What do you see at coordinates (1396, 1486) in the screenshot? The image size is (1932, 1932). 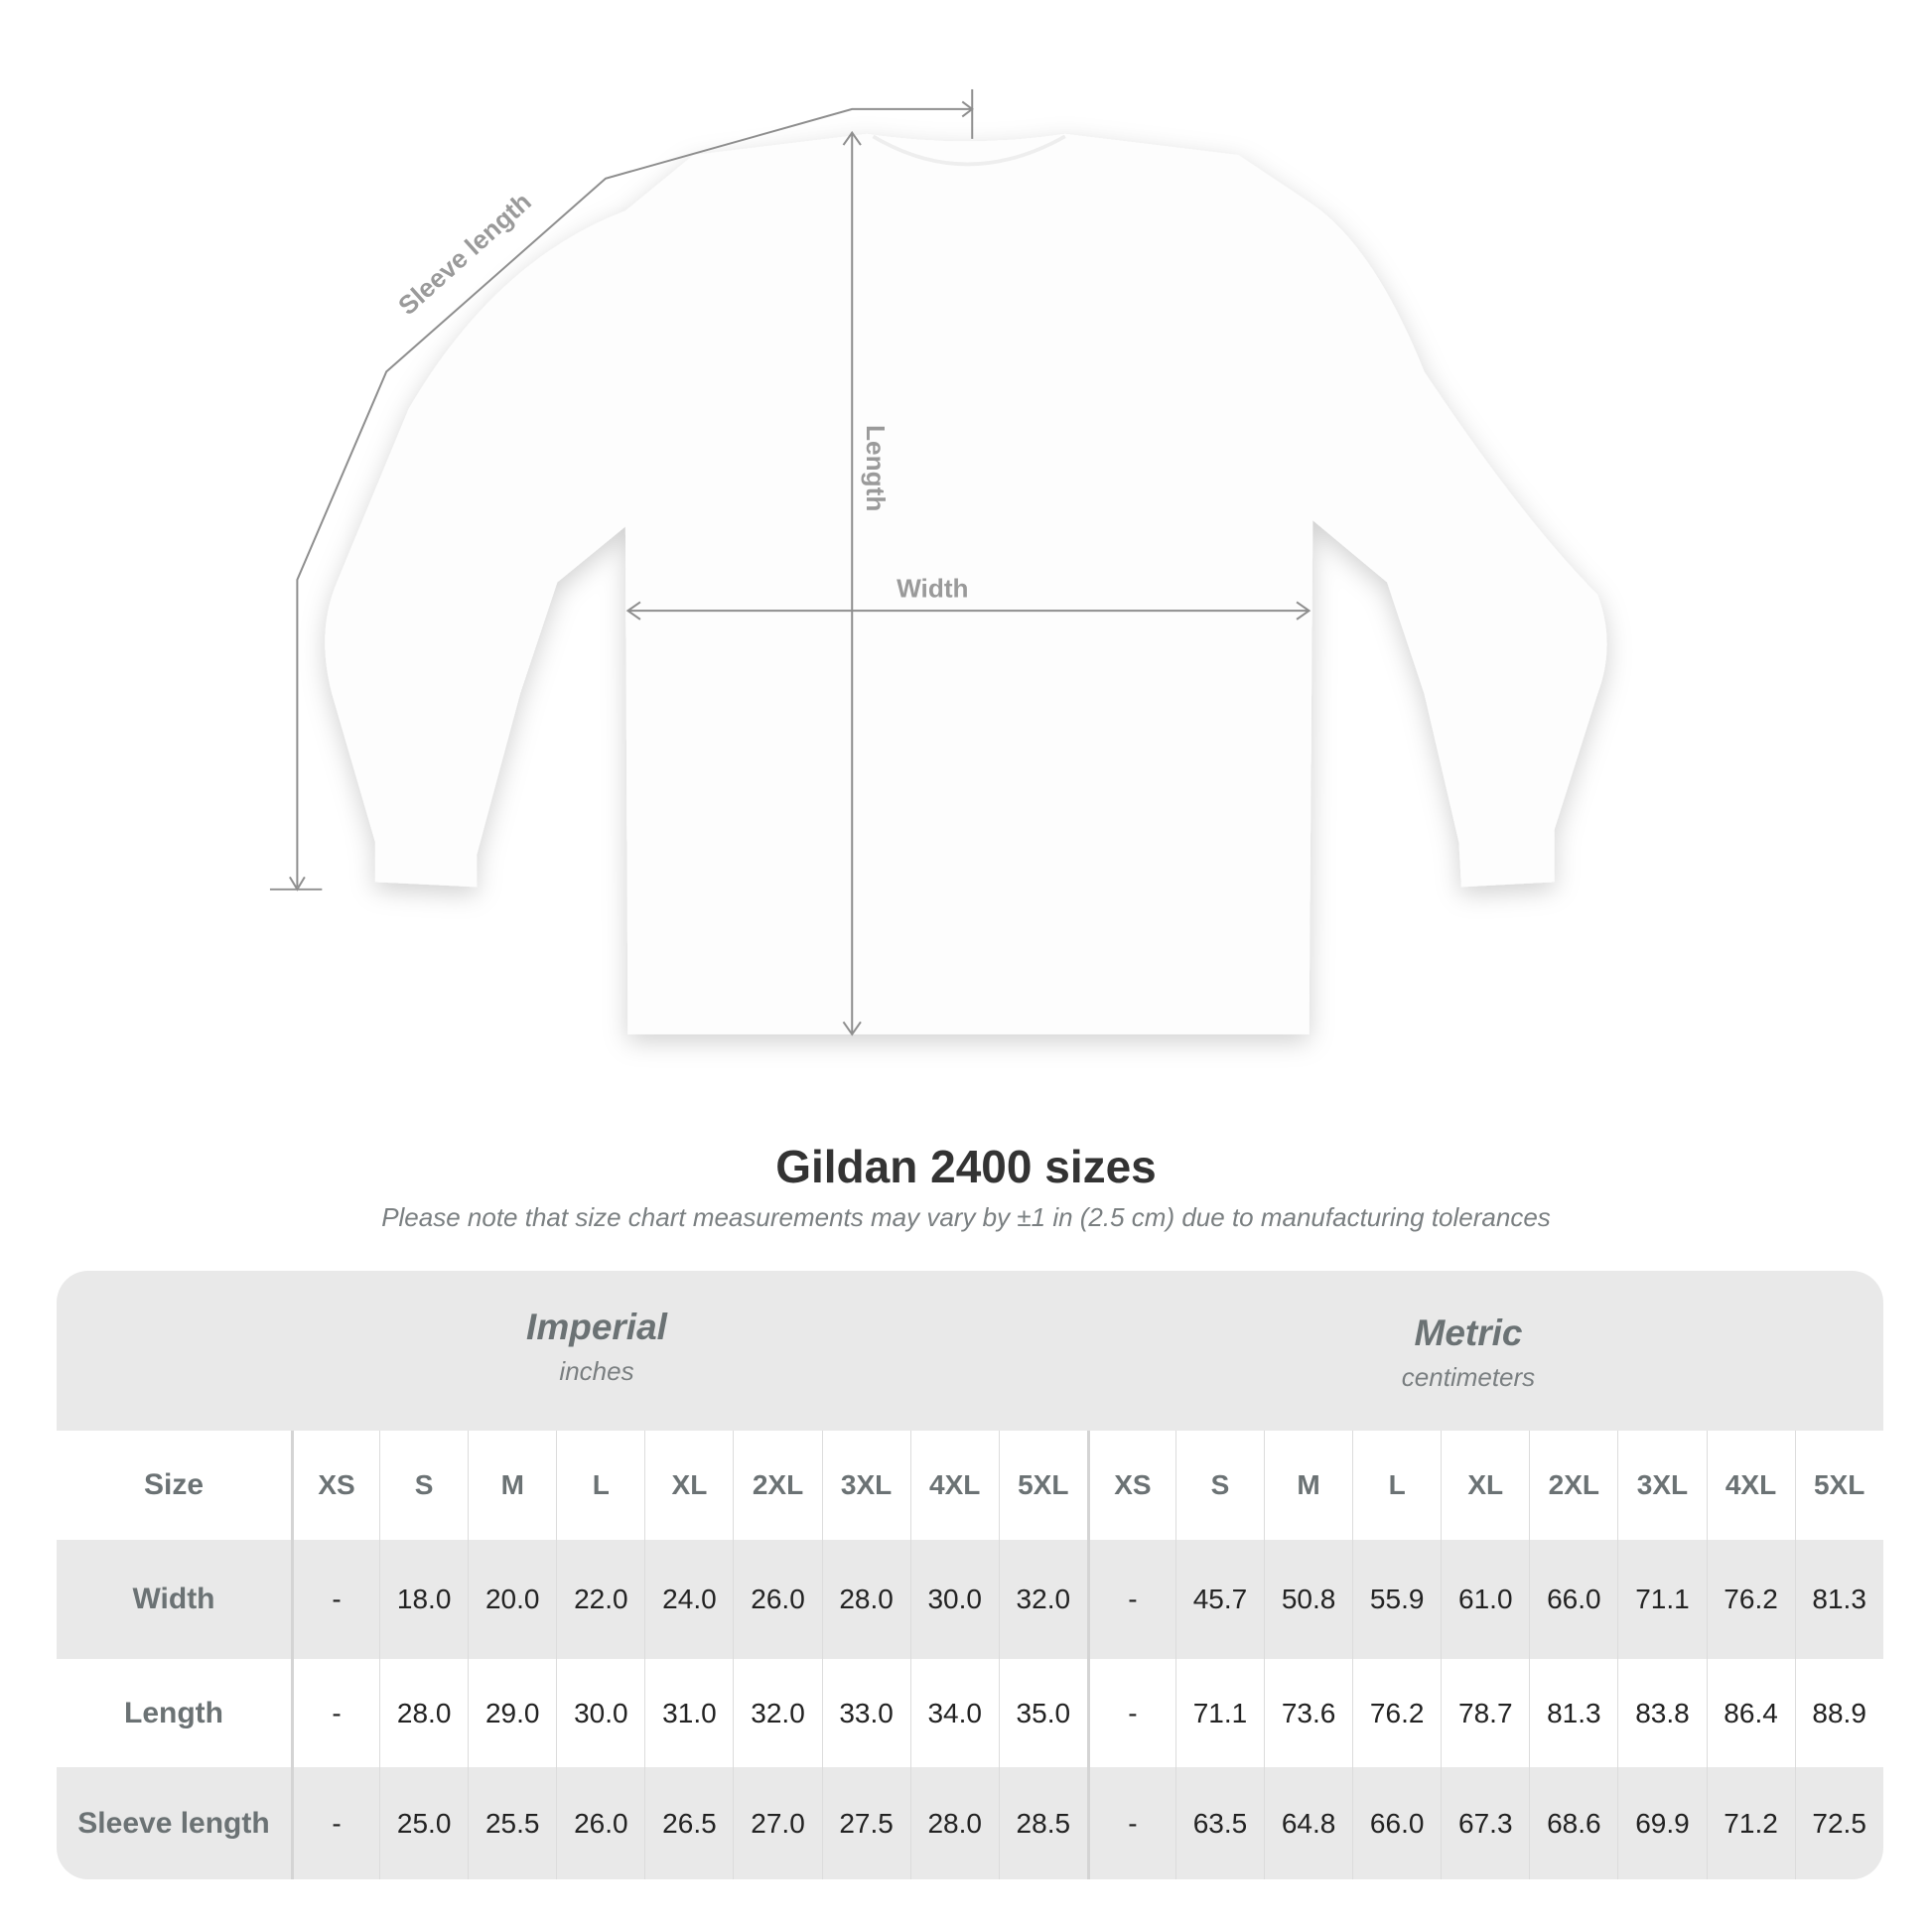 I see `metric-size-l: L` at bounding box center [1396, 1486].